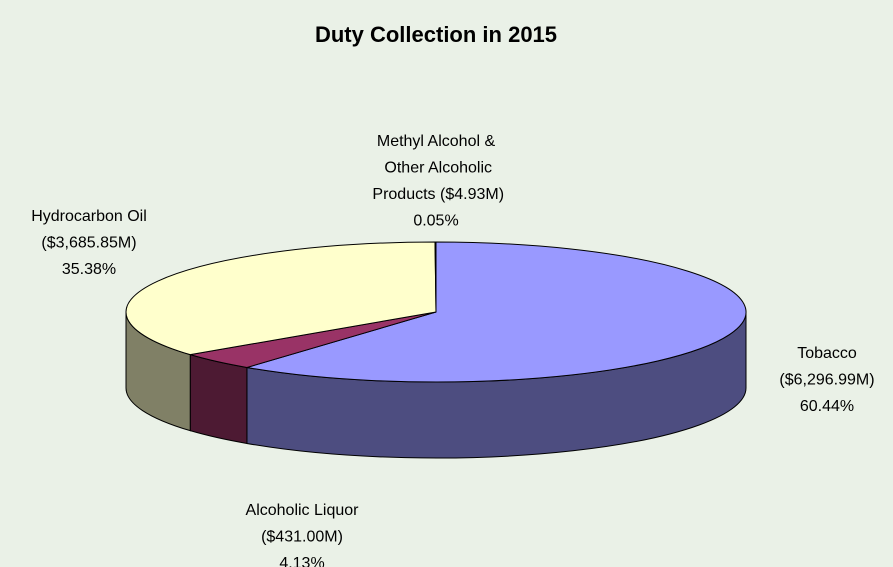  Describe the element at coordinates (436, 34) in the screenshot. I see `chart-title: Duty Collection in 2015` at that location.